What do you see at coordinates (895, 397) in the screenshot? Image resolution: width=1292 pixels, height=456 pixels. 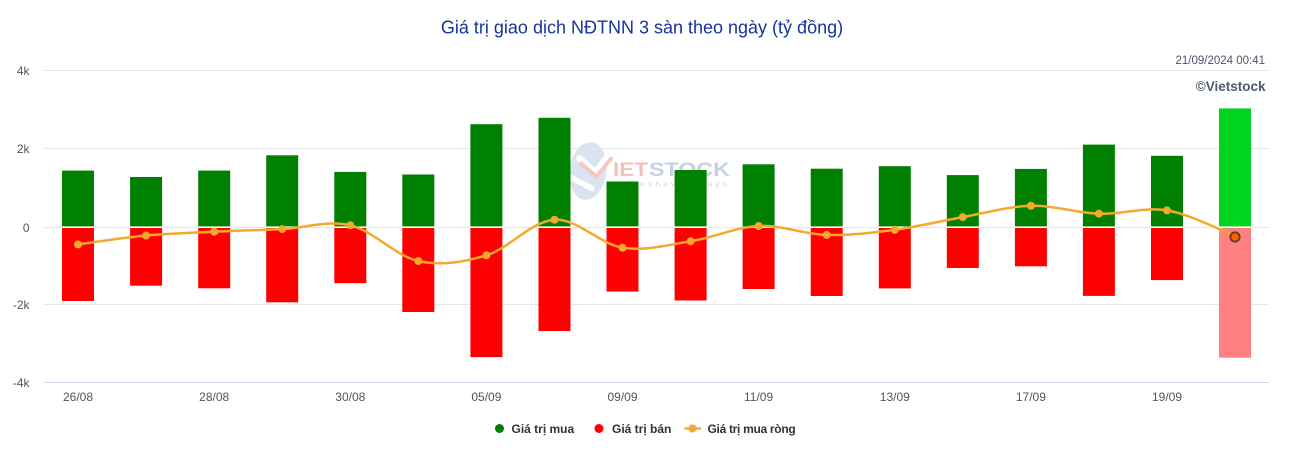 I see `svg-text: 13/09` at bounding box center [895, 397].